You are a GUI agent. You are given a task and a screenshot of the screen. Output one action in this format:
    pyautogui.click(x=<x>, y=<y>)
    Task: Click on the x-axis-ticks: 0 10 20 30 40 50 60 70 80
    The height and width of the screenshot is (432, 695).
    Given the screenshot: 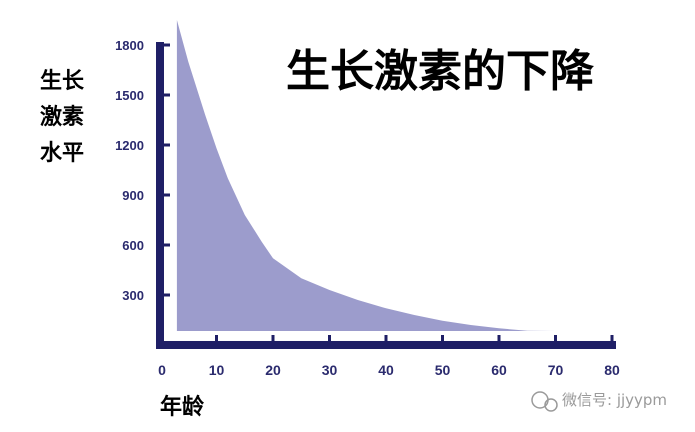 What is the action you would take?
    pyautogui.click(x=389, y=356)
    